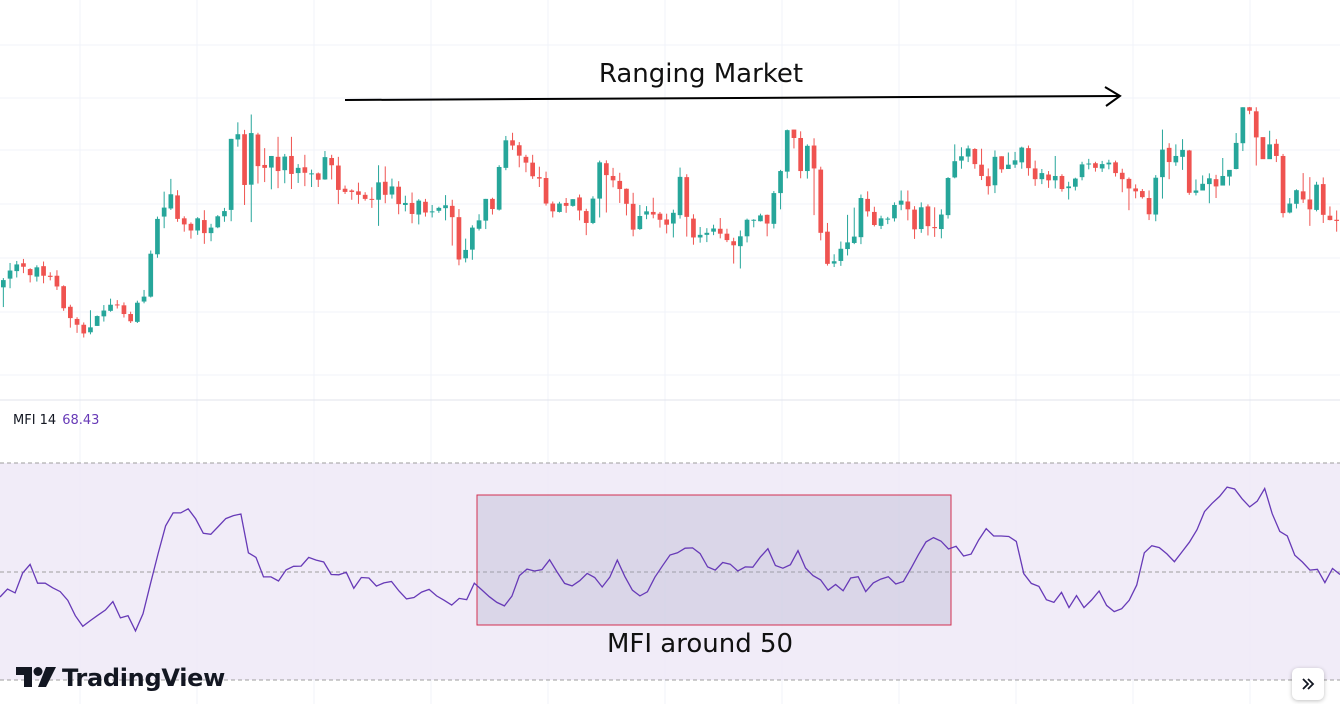 The width and height of the screenshot is (1340, 704). What do you see at coordinates (120, 678) in the screenshot?
I see `tradingview-logo: TradingView` at bounding box center [120, 678].